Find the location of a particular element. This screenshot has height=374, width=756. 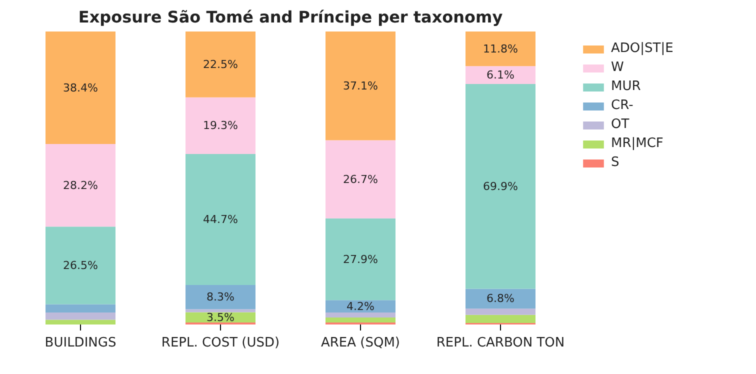

legend-label: OT is located at coordinates (620, 124).